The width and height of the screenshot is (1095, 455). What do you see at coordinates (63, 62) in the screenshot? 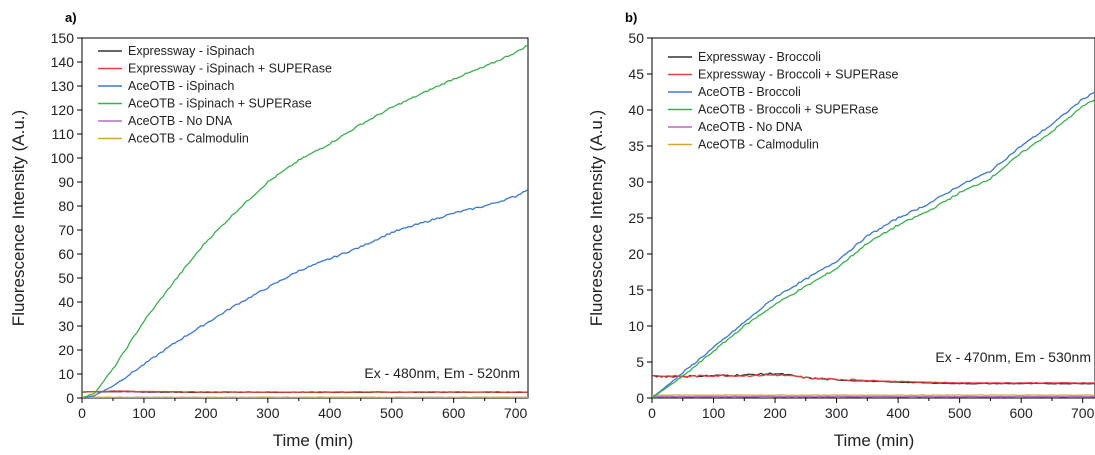
I see `y-tick-label: 140` at bounding box center [63, 62].